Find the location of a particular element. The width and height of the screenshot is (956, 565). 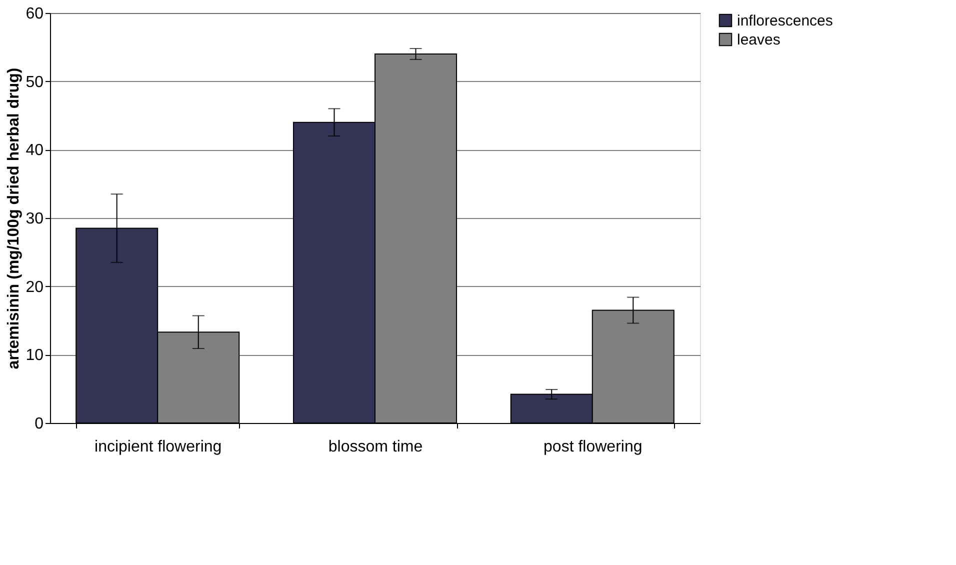

y-axis-title: artemisinin (mg/100g dried herbal drug) is located at coordinates (14, 219).